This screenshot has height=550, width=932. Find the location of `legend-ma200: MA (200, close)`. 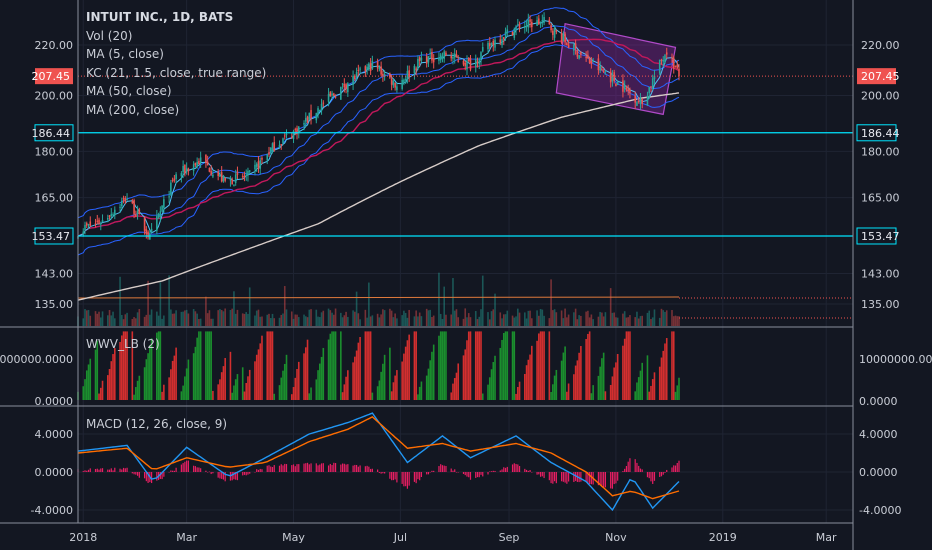

legend-ma200: MA (200, close) is located at coordinates (133, 109).